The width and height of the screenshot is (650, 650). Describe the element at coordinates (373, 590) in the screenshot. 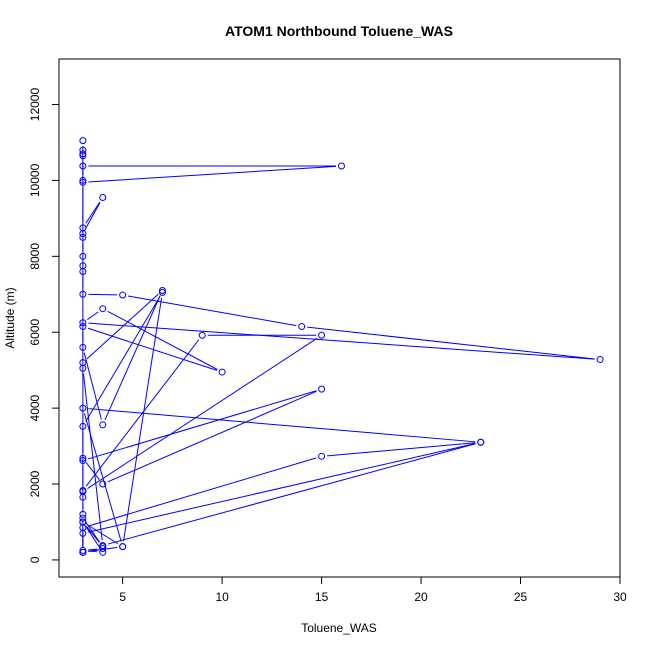

I see `x-axis: 5 10 15 20 25 30` at that location.